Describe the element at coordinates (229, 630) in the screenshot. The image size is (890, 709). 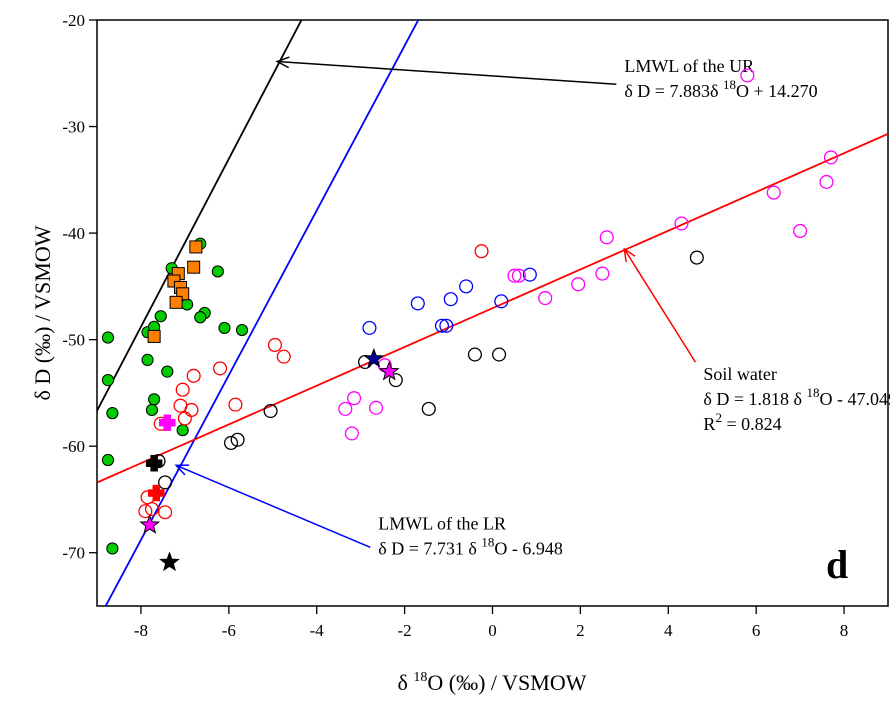
I see `x-tick-label: -6` at that location.